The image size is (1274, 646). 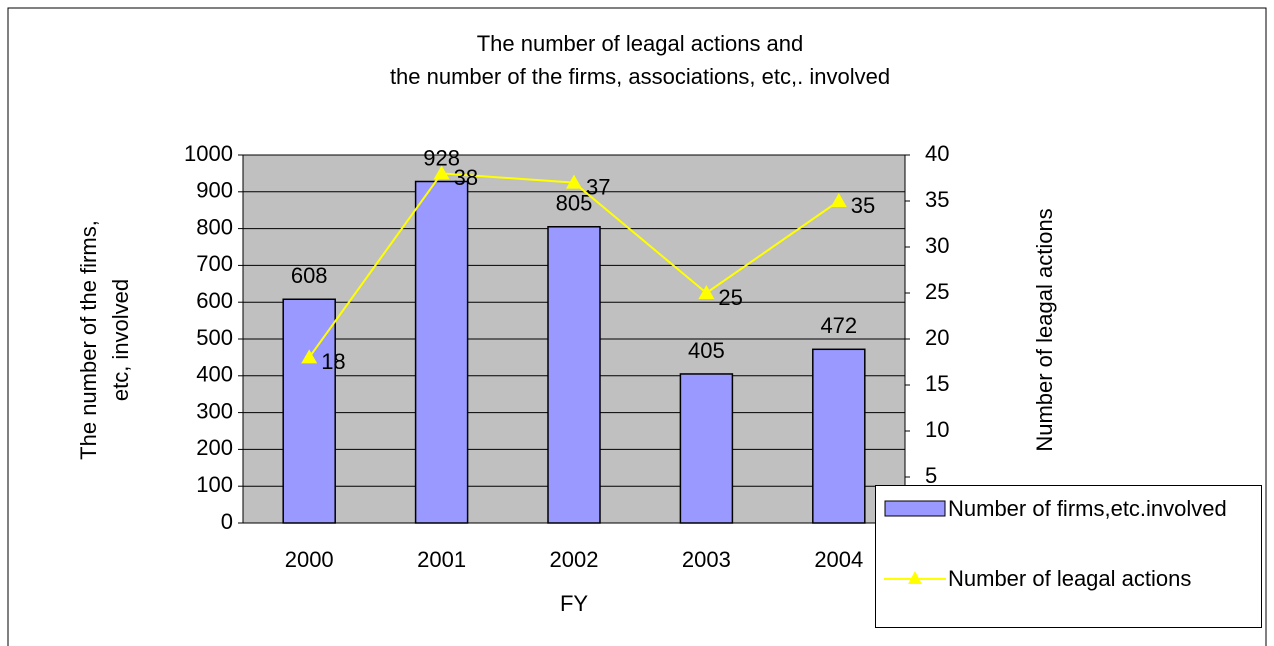 I want to click on y-tick-label: 300, so click(x=214, y=410).